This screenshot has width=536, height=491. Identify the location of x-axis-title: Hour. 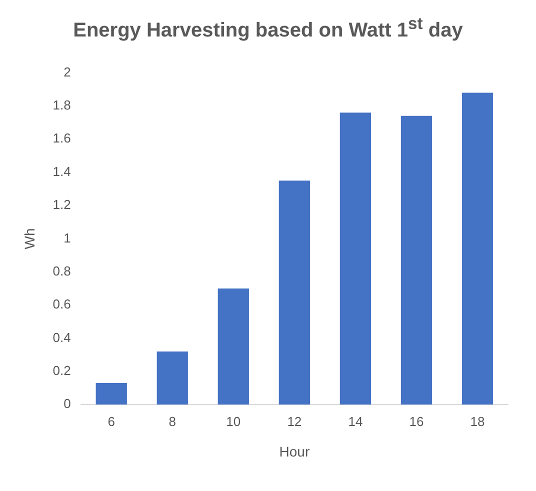
(294, 451).